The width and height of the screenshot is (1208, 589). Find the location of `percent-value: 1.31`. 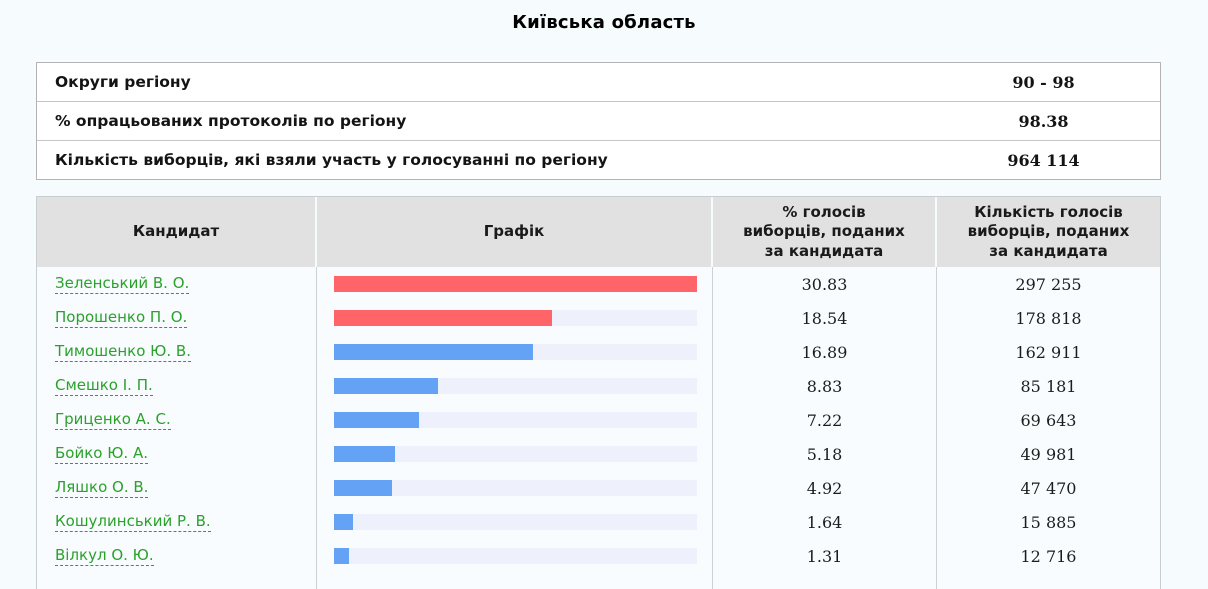

percent-value: 1.31 is located at coordinates (824, 556).